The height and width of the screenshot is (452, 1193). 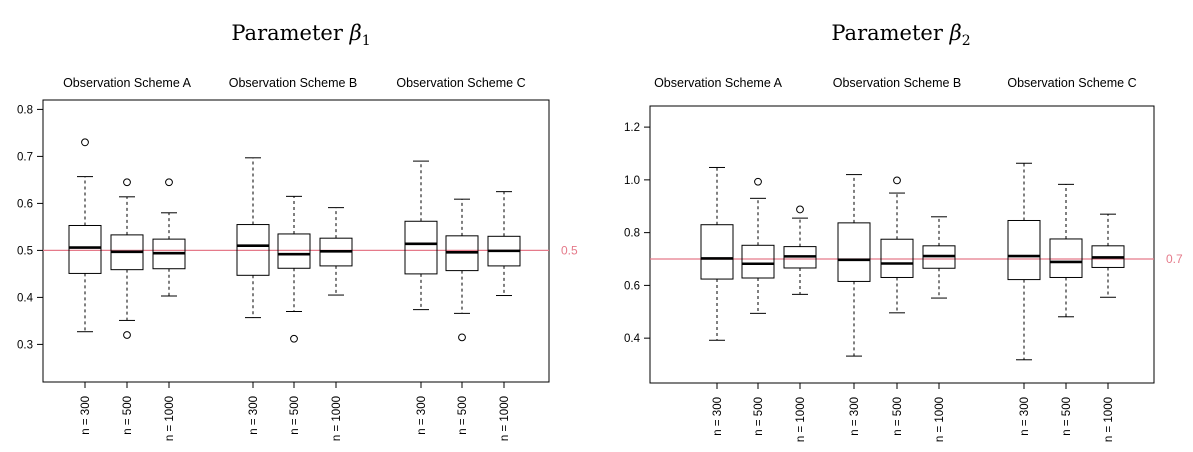 I want to click on reference-label: 0.5, so click(x=569, y=250).